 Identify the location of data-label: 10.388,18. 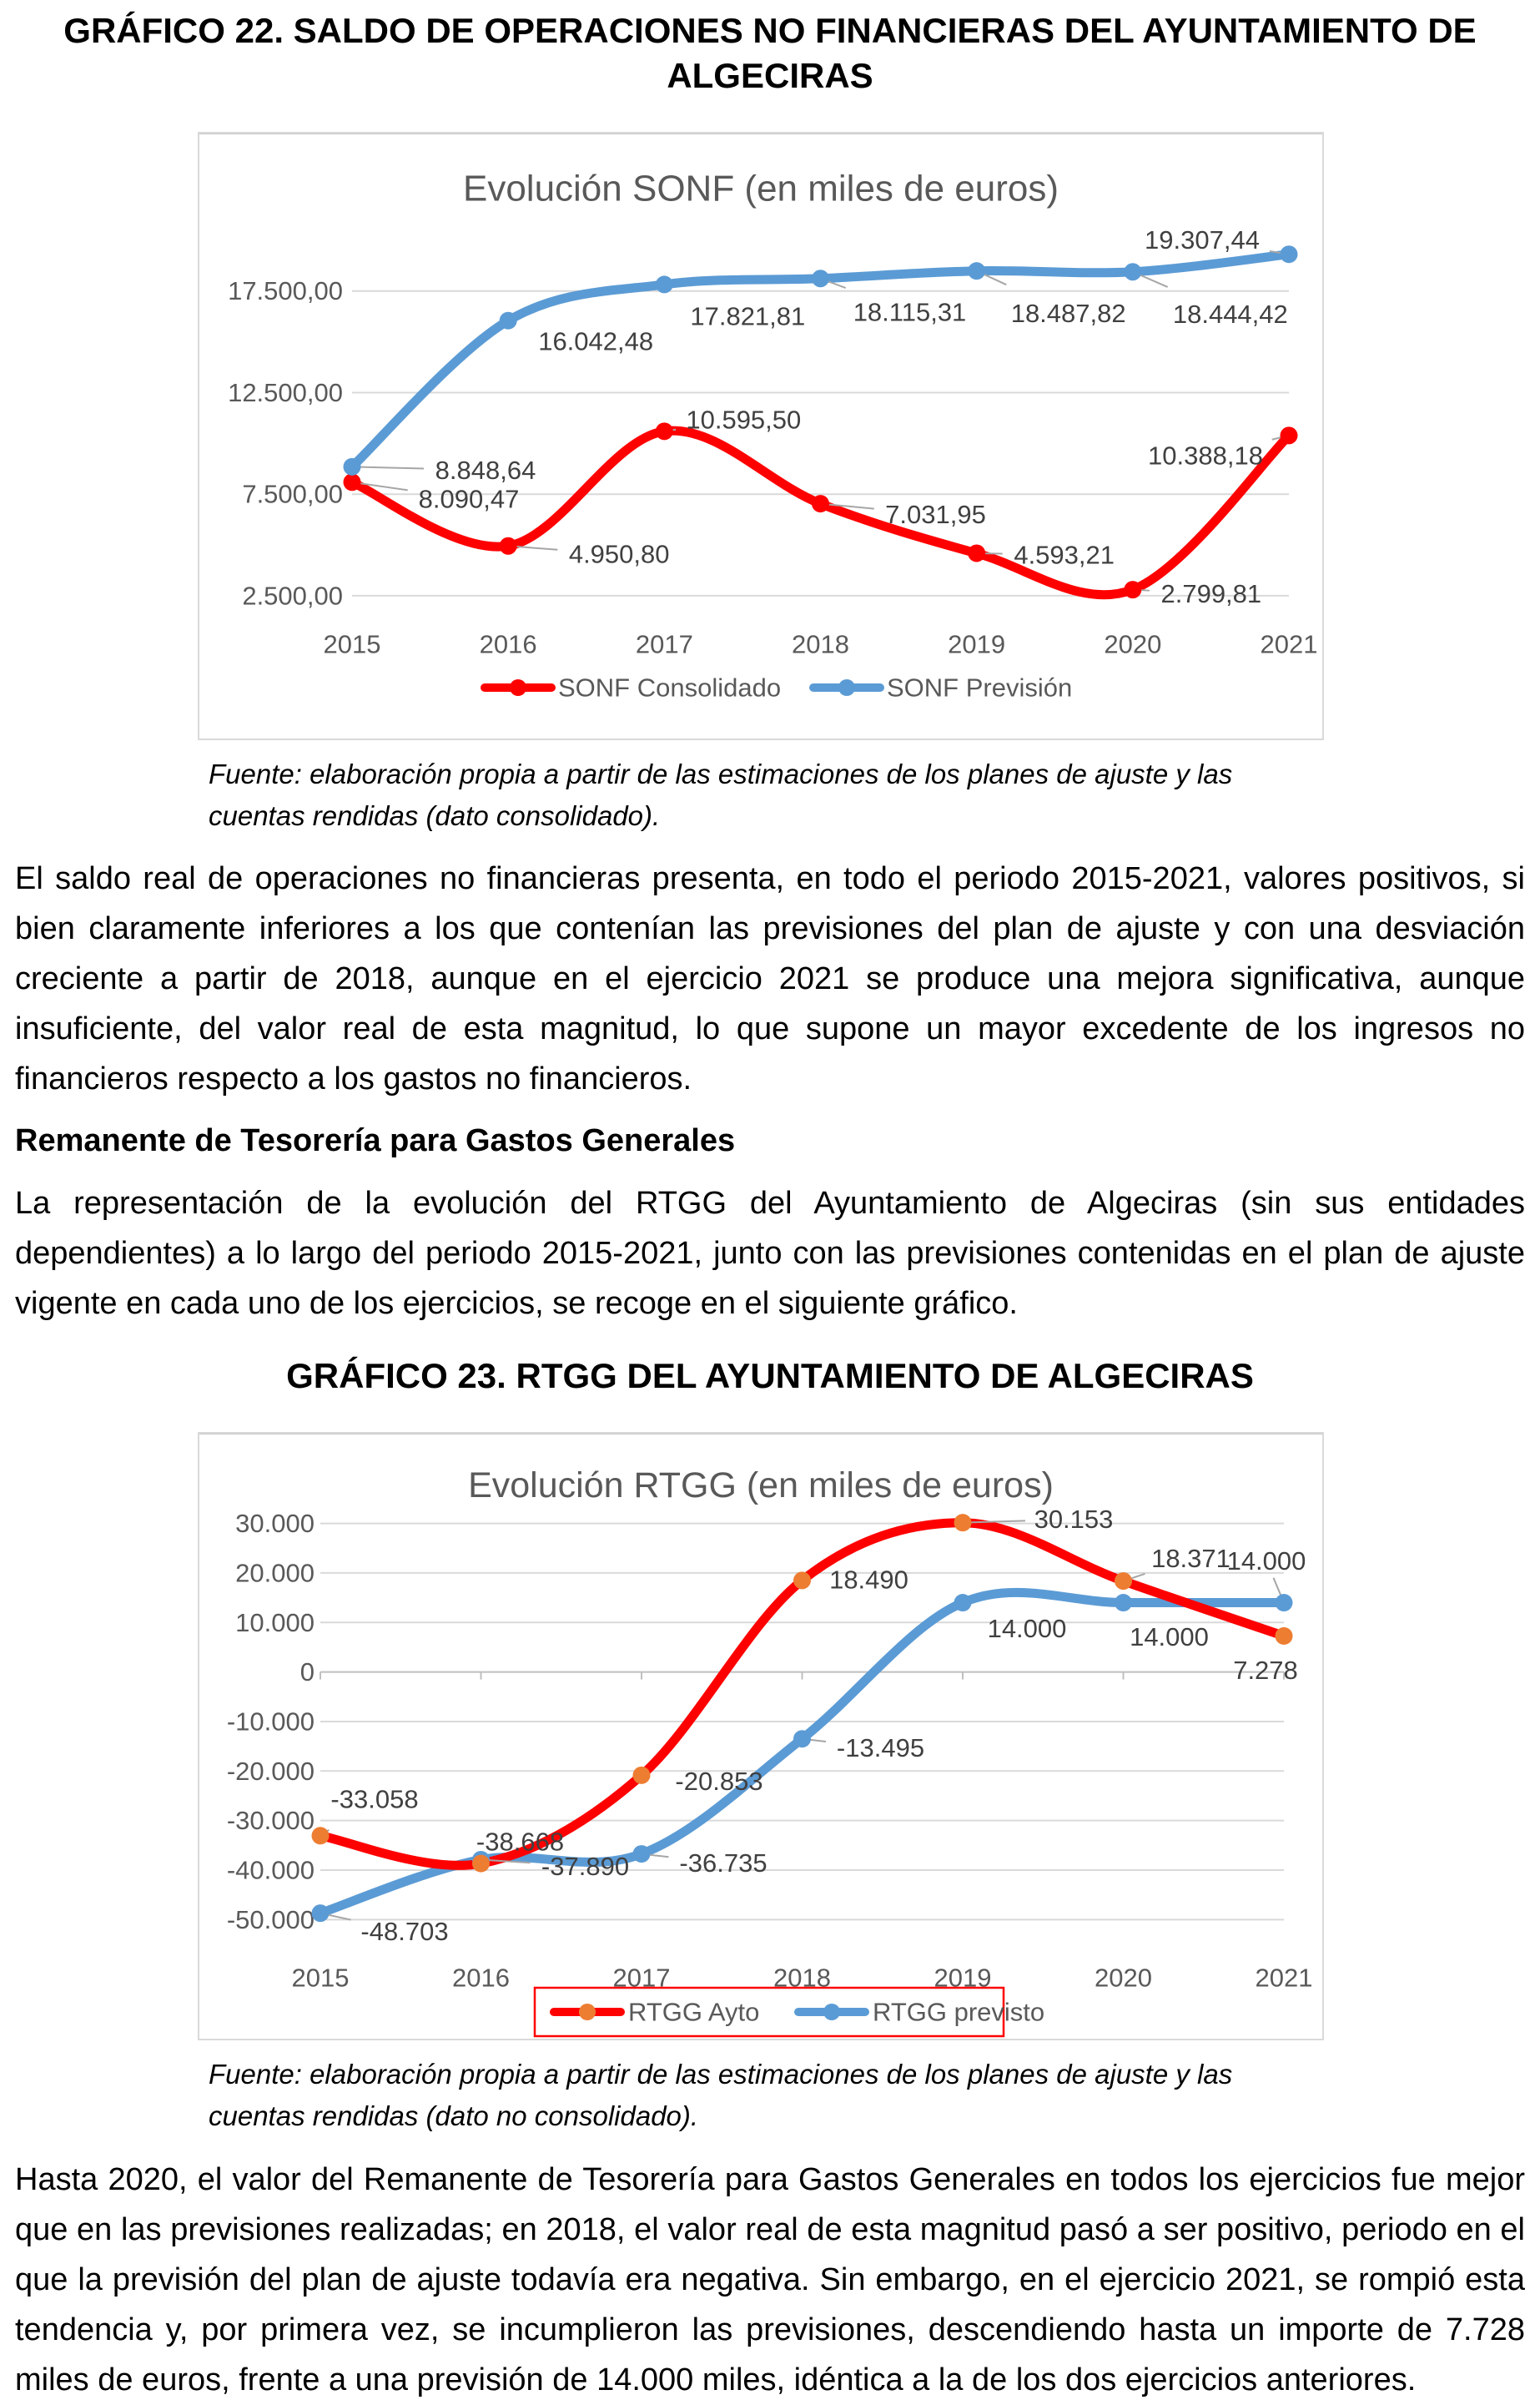
(1205, 455).